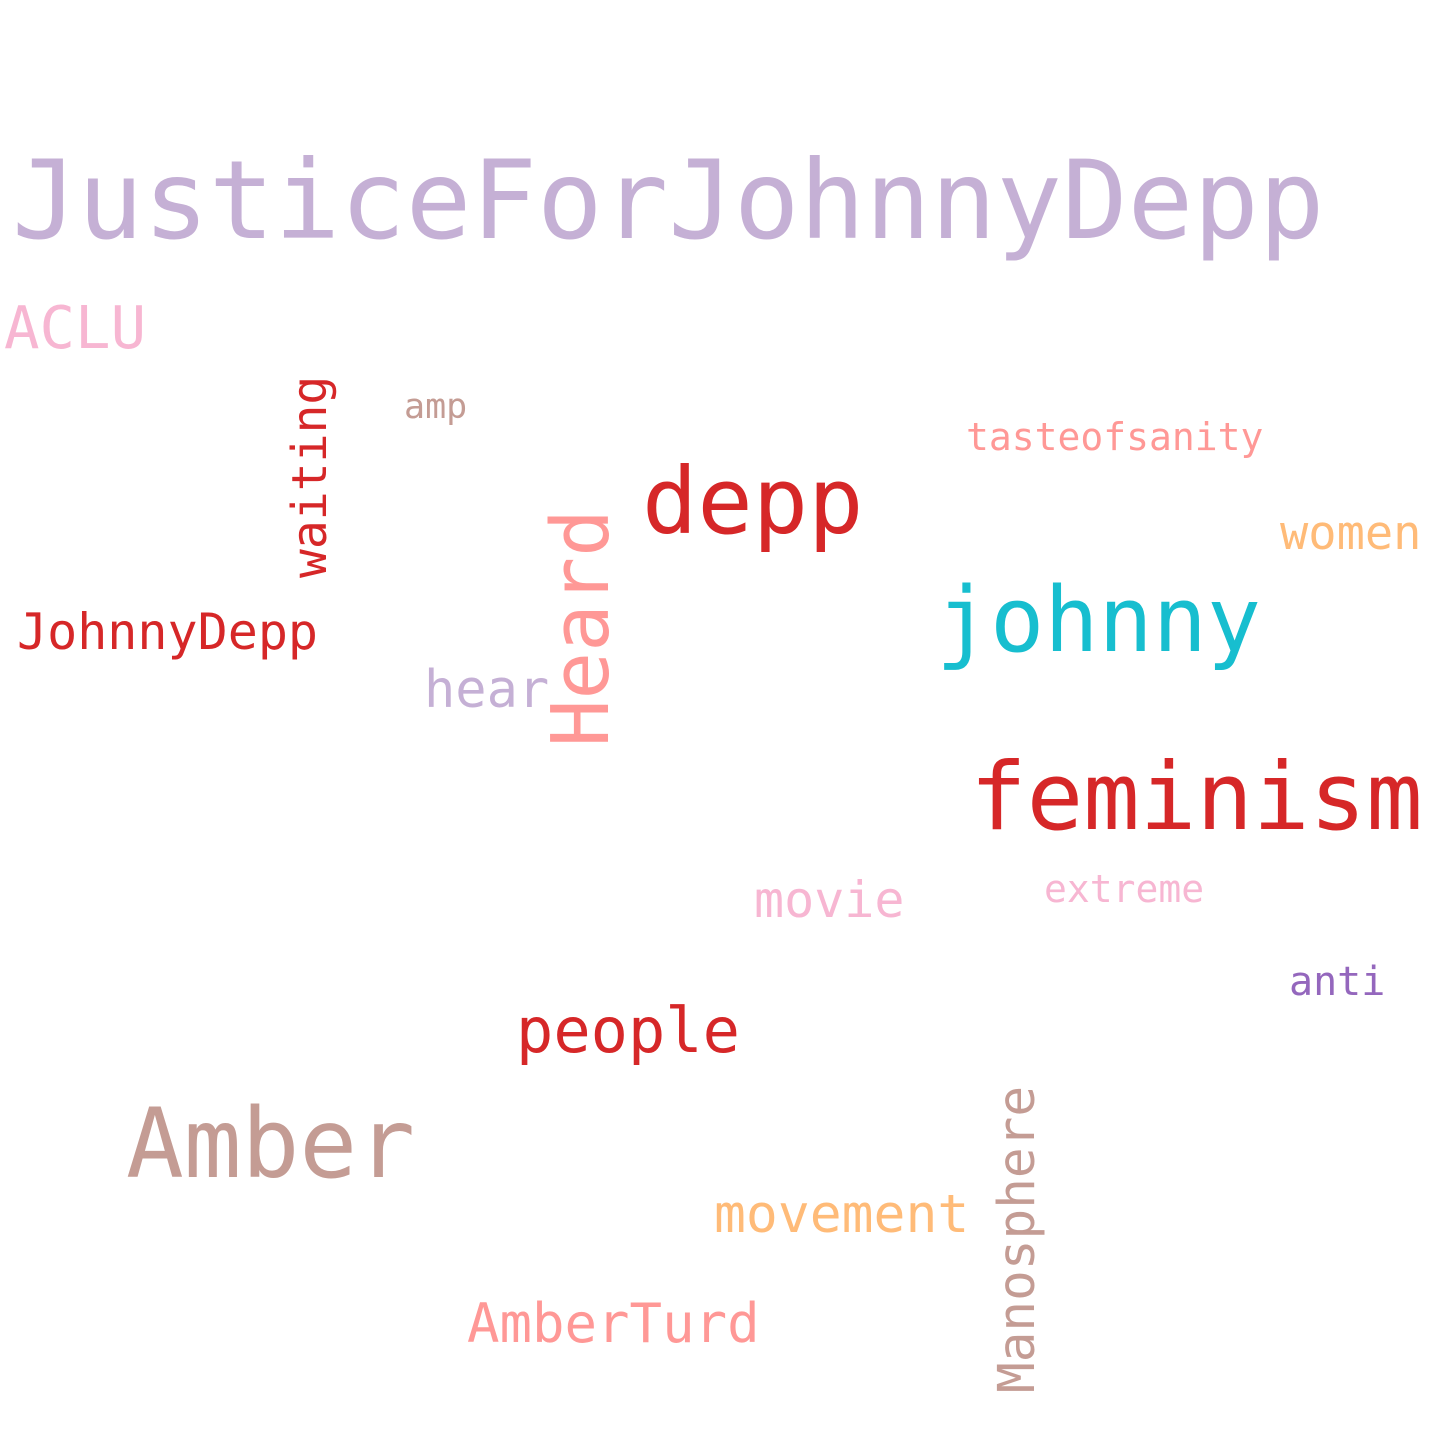 The width and height of the screenshot is (1440, 1440). Describe the element at coordinates (829, 900) in the screenshot. I see `word-movie: movie` at that location.